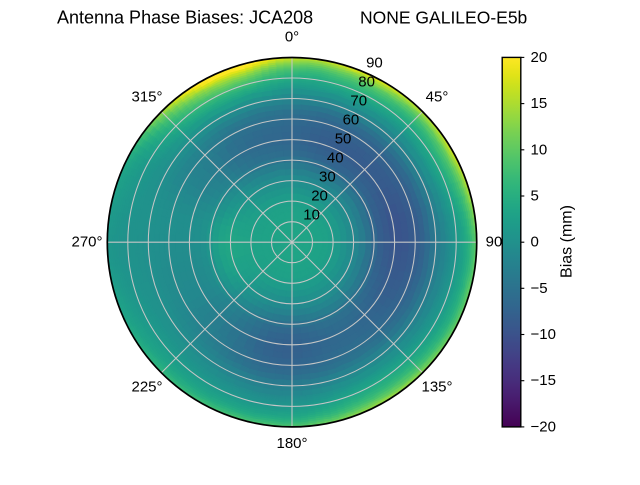  What do you see at coordinates (535, 196) in the screenshot?
I see `svg-text: 5` at bounding box center [535, 196].